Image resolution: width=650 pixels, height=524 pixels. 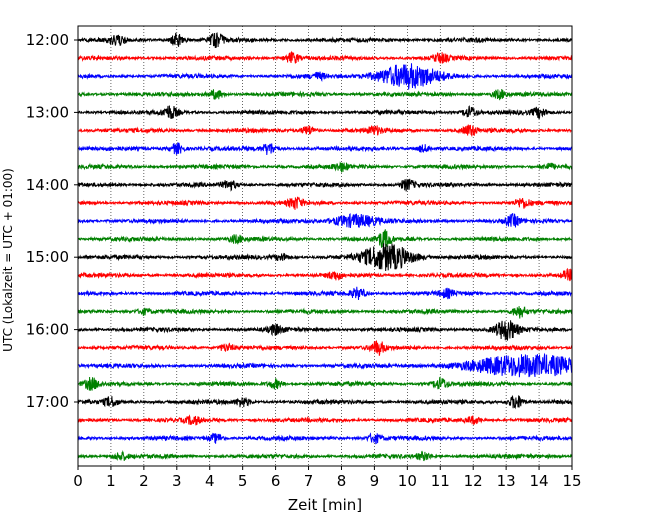 I want to click on x-tick-label: 13, so click(x=506, y=481).